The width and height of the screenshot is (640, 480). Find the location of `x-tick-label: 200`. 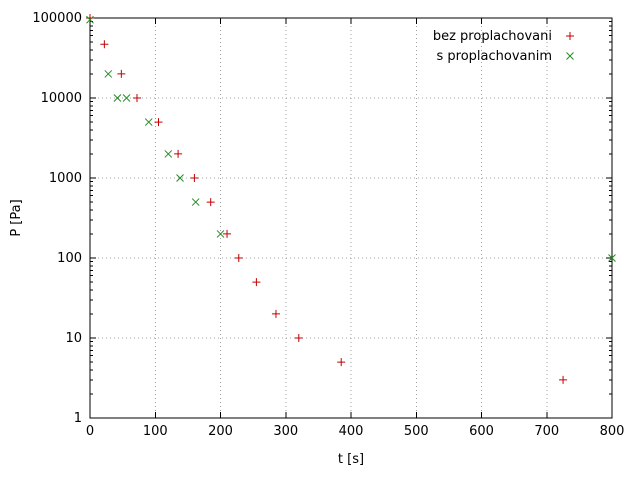

x-tick-label: 200 is located at coordinates (220, 431).